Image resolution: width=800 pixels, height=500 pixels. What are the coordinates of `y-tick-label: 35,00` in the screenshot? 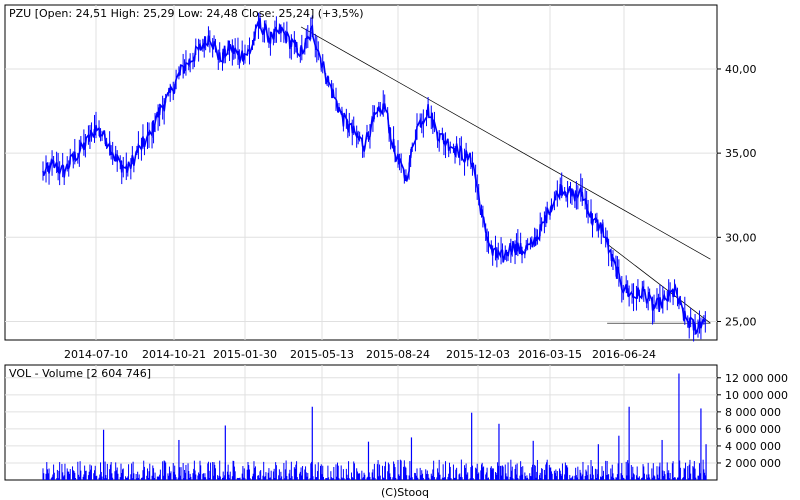 It's located at (741, 153).